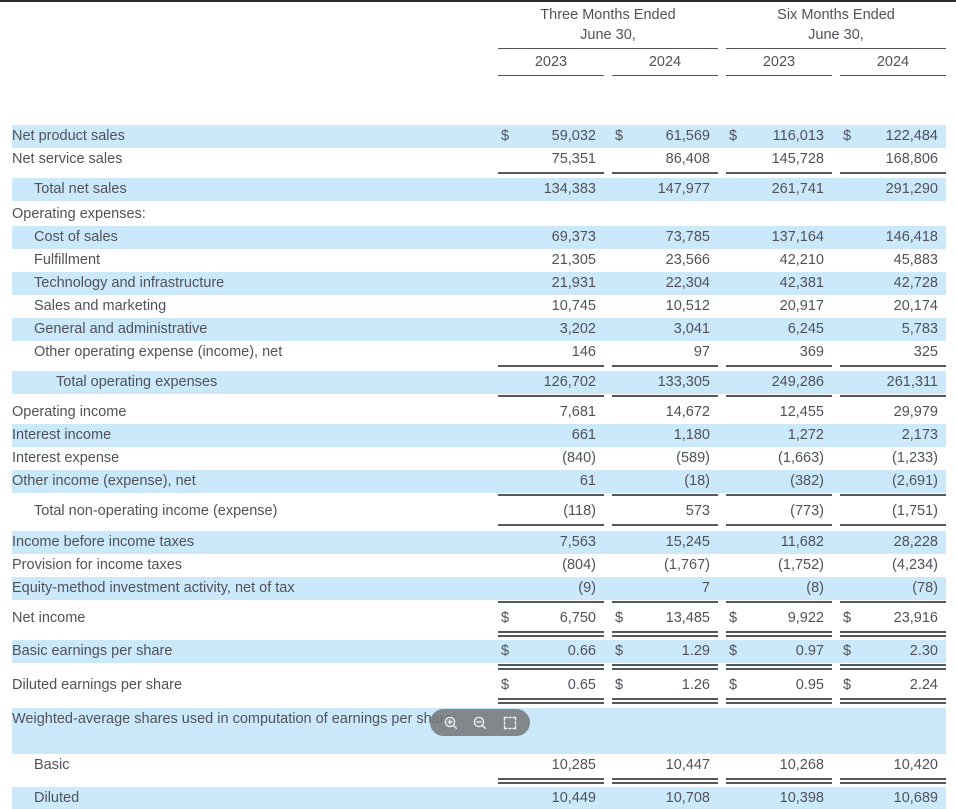 The width and height of the screenshot is (956, 809). I want to click on row-value-cell: $6,750, so click(551, 618).